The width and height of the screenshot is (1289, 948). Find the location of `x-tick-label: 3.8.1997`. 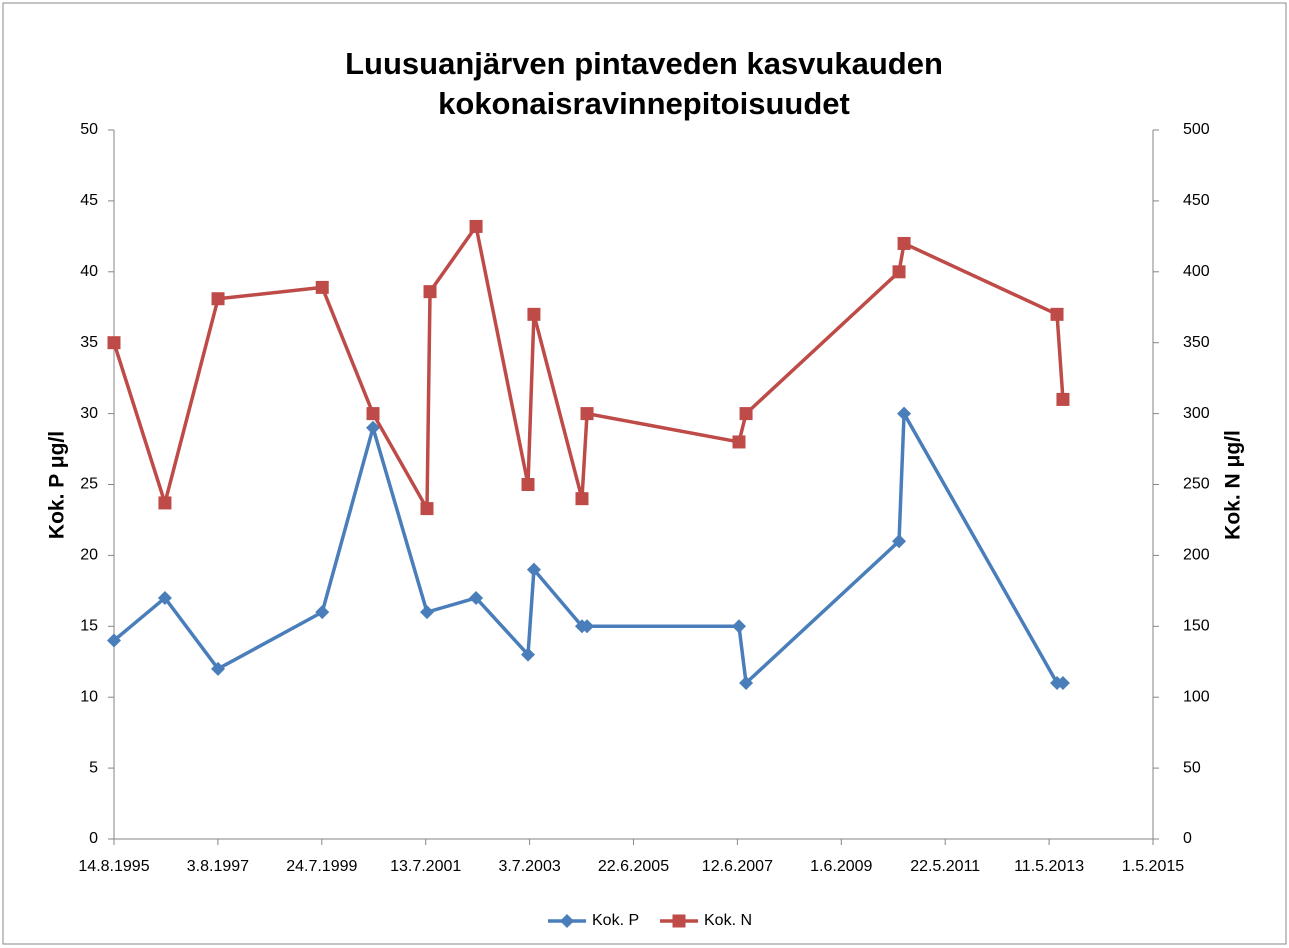

x-tick-label: 3.8.1997 is located at coordinates (218, 866).